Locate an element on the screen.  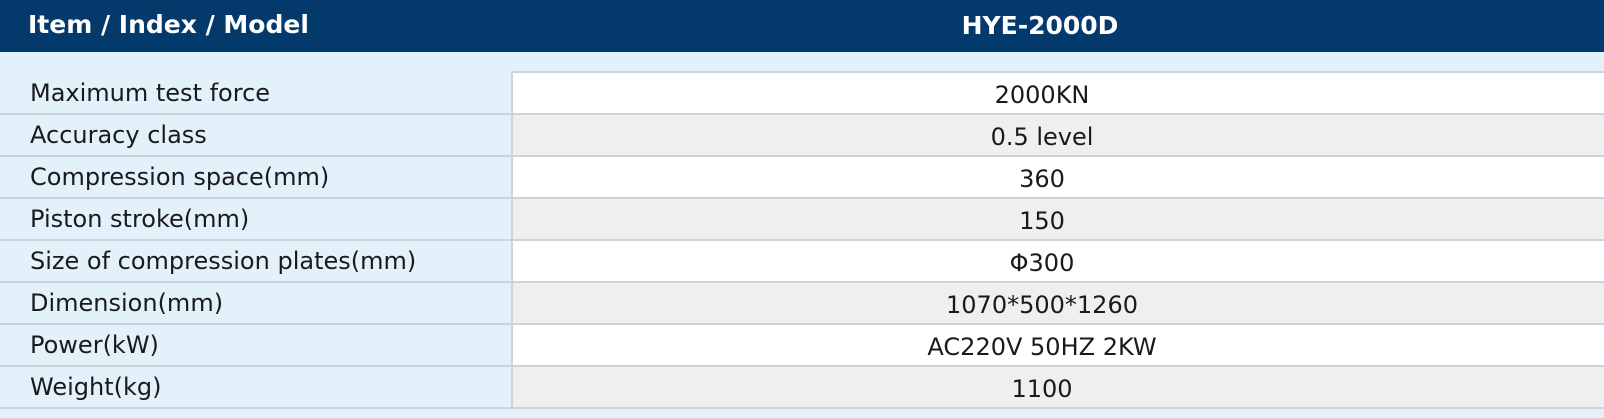
table-border is located at coordinates (1057, 72).